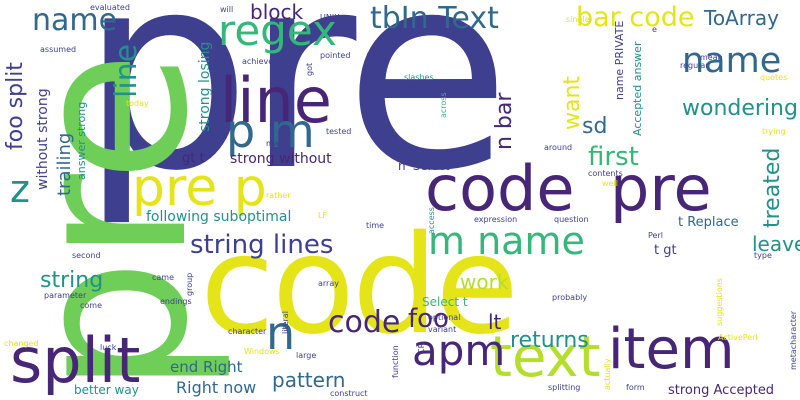 Image resolution: width=800 pixels, height=400 pixels. Describe the element at coordinates (206, 367) in the screenshot. I see `word-end-right: end Right` at that location.